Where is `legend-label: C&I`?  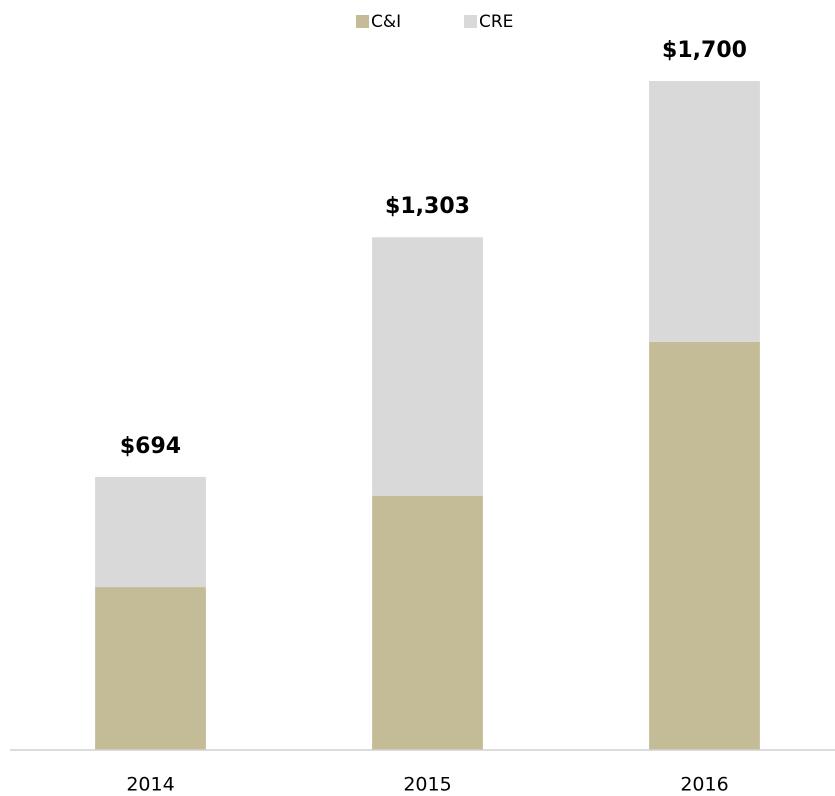 legend-label: C&I is located at coordinates (386, 22).